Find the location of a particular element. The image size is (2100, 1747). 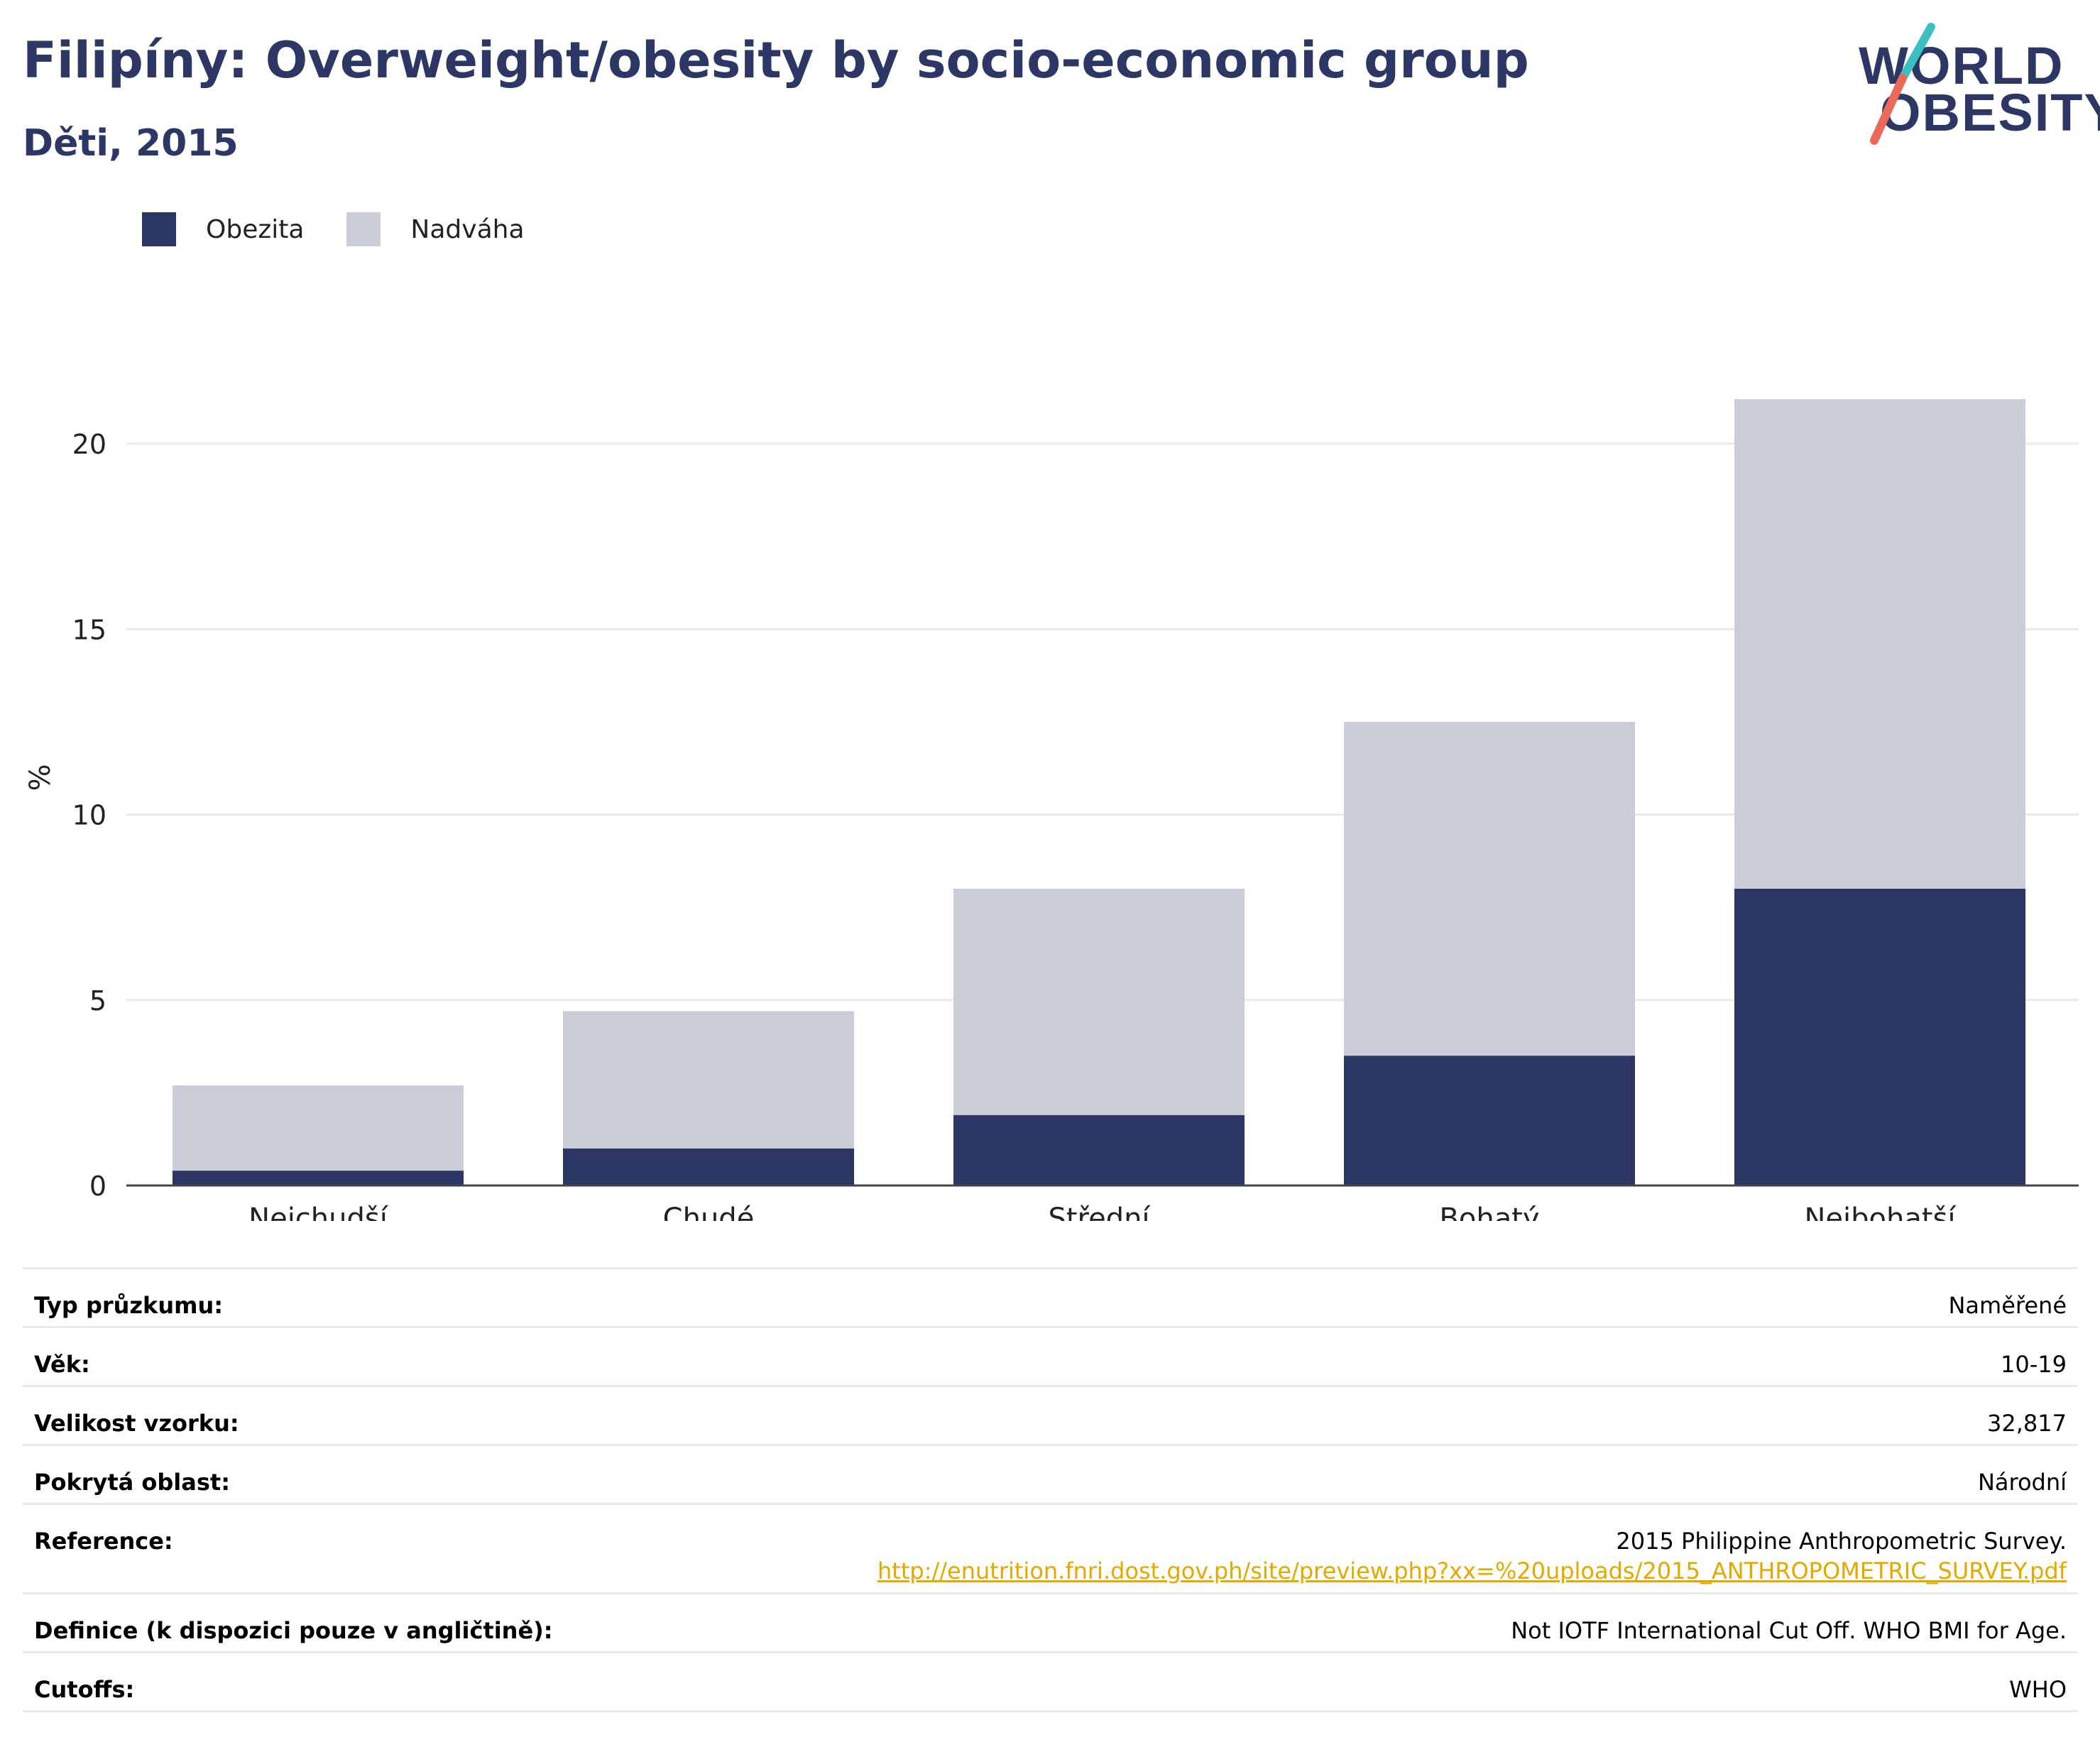

y-axis-label: % is located at coordinates (40, 777).